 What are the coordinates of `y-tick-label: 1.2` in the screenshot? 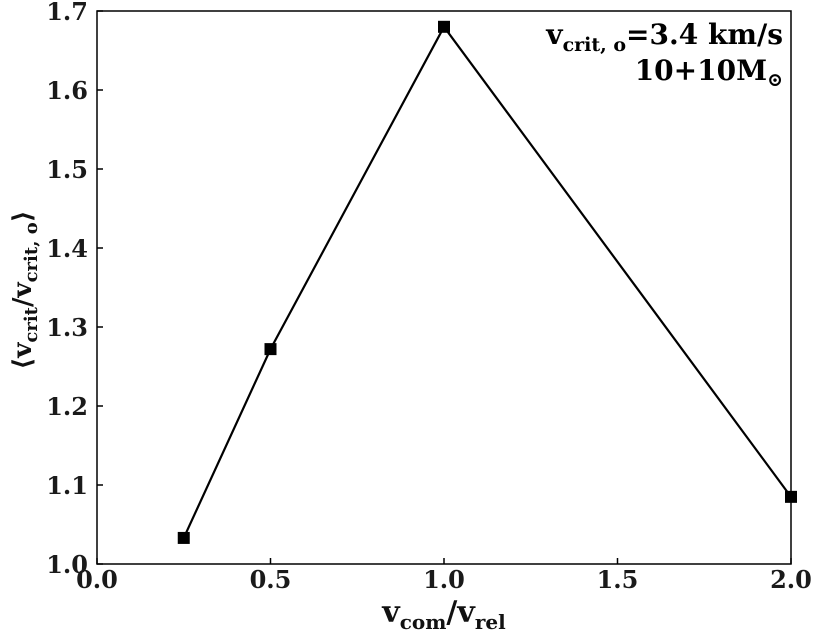 It's located at (67, 406).